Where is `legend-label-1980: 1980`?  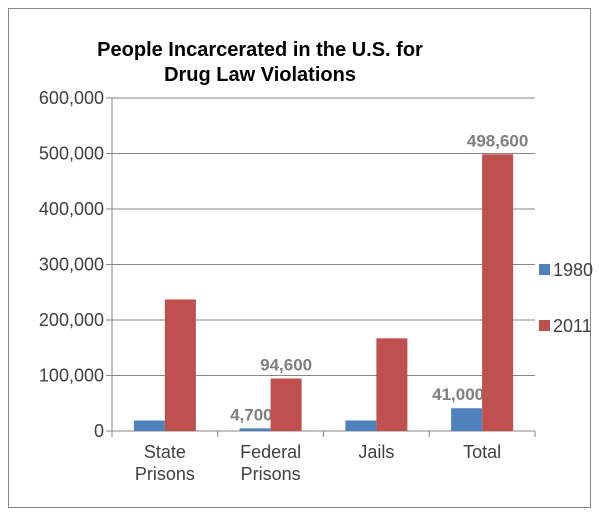 legend-label-1980: 1980 is located at coordinates (573, 270).